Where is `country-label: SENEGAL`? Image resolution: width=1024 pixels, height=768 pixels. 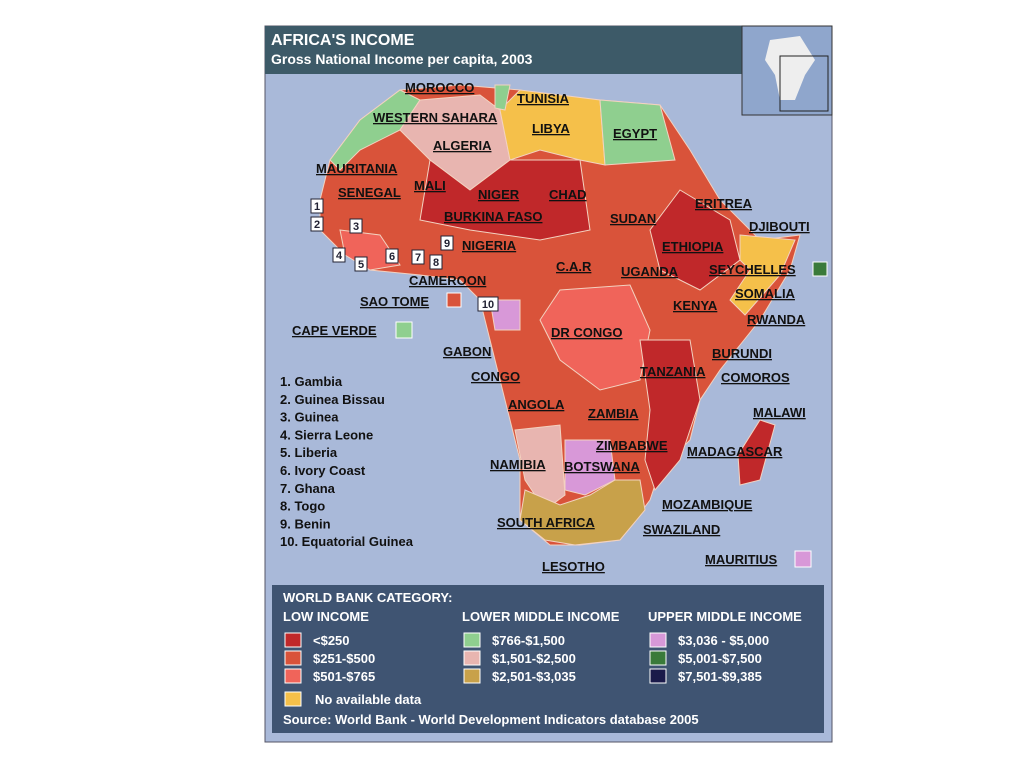
country-label: SENEGAL is located at coordinates (369, 192).